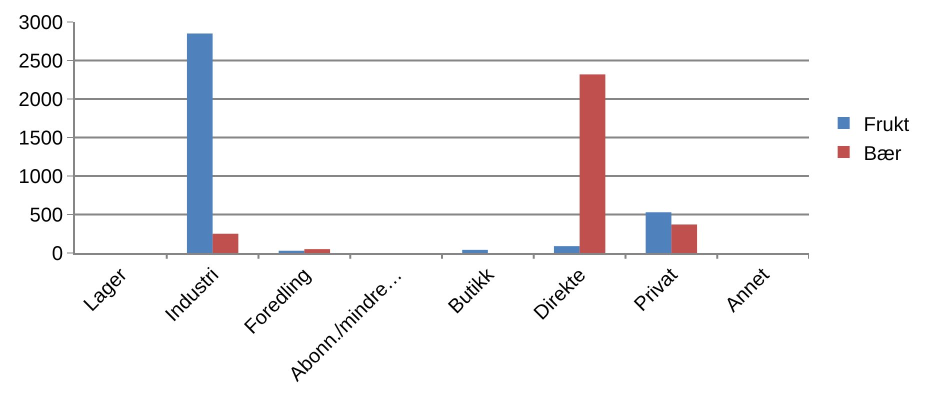 The width and height of the screenshot is (929, 403). What do you see at coordinates (40, 23) in the screenshot?
I see `y-tick-label: 3000` at bounding box center [40, 23].